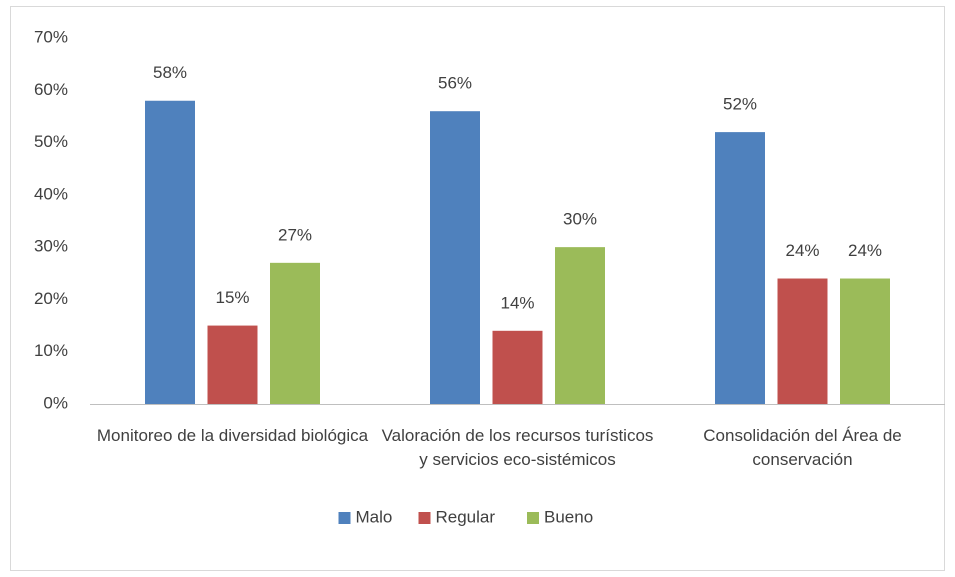 This screenshot has width=955, height=577. Describe the element at coordinates (466, 516) in the screenshot. I see `legend-label: Regular` at that location.